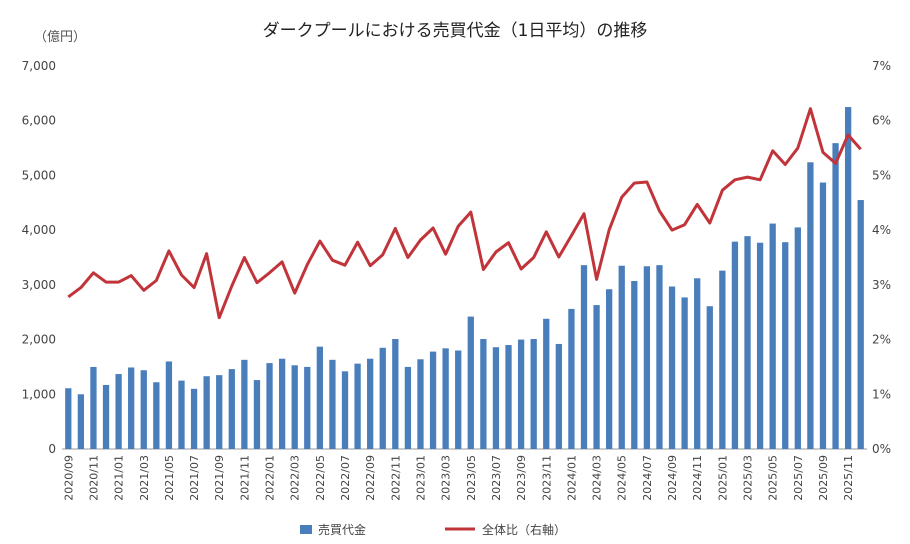 The width and height of the screenshot is (910, 544). I want to click on x-tick-label: 2021/01, so click(119, 478).